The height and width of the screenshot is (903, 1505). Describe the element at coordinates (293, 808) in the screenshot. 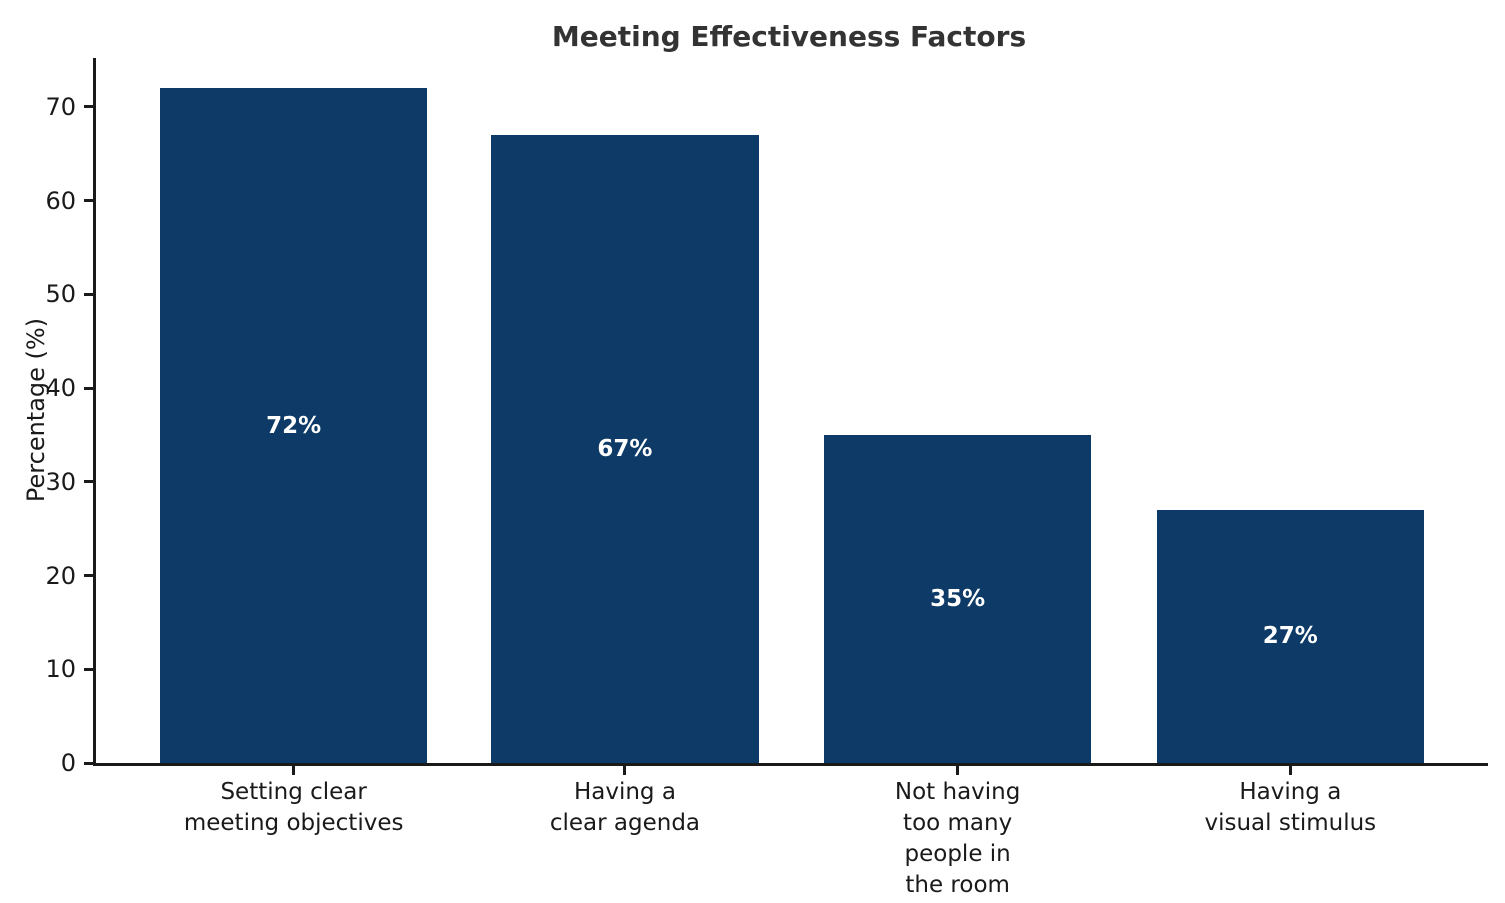

I see `x-tick-label: Setting clear meeting objectives` at that location.